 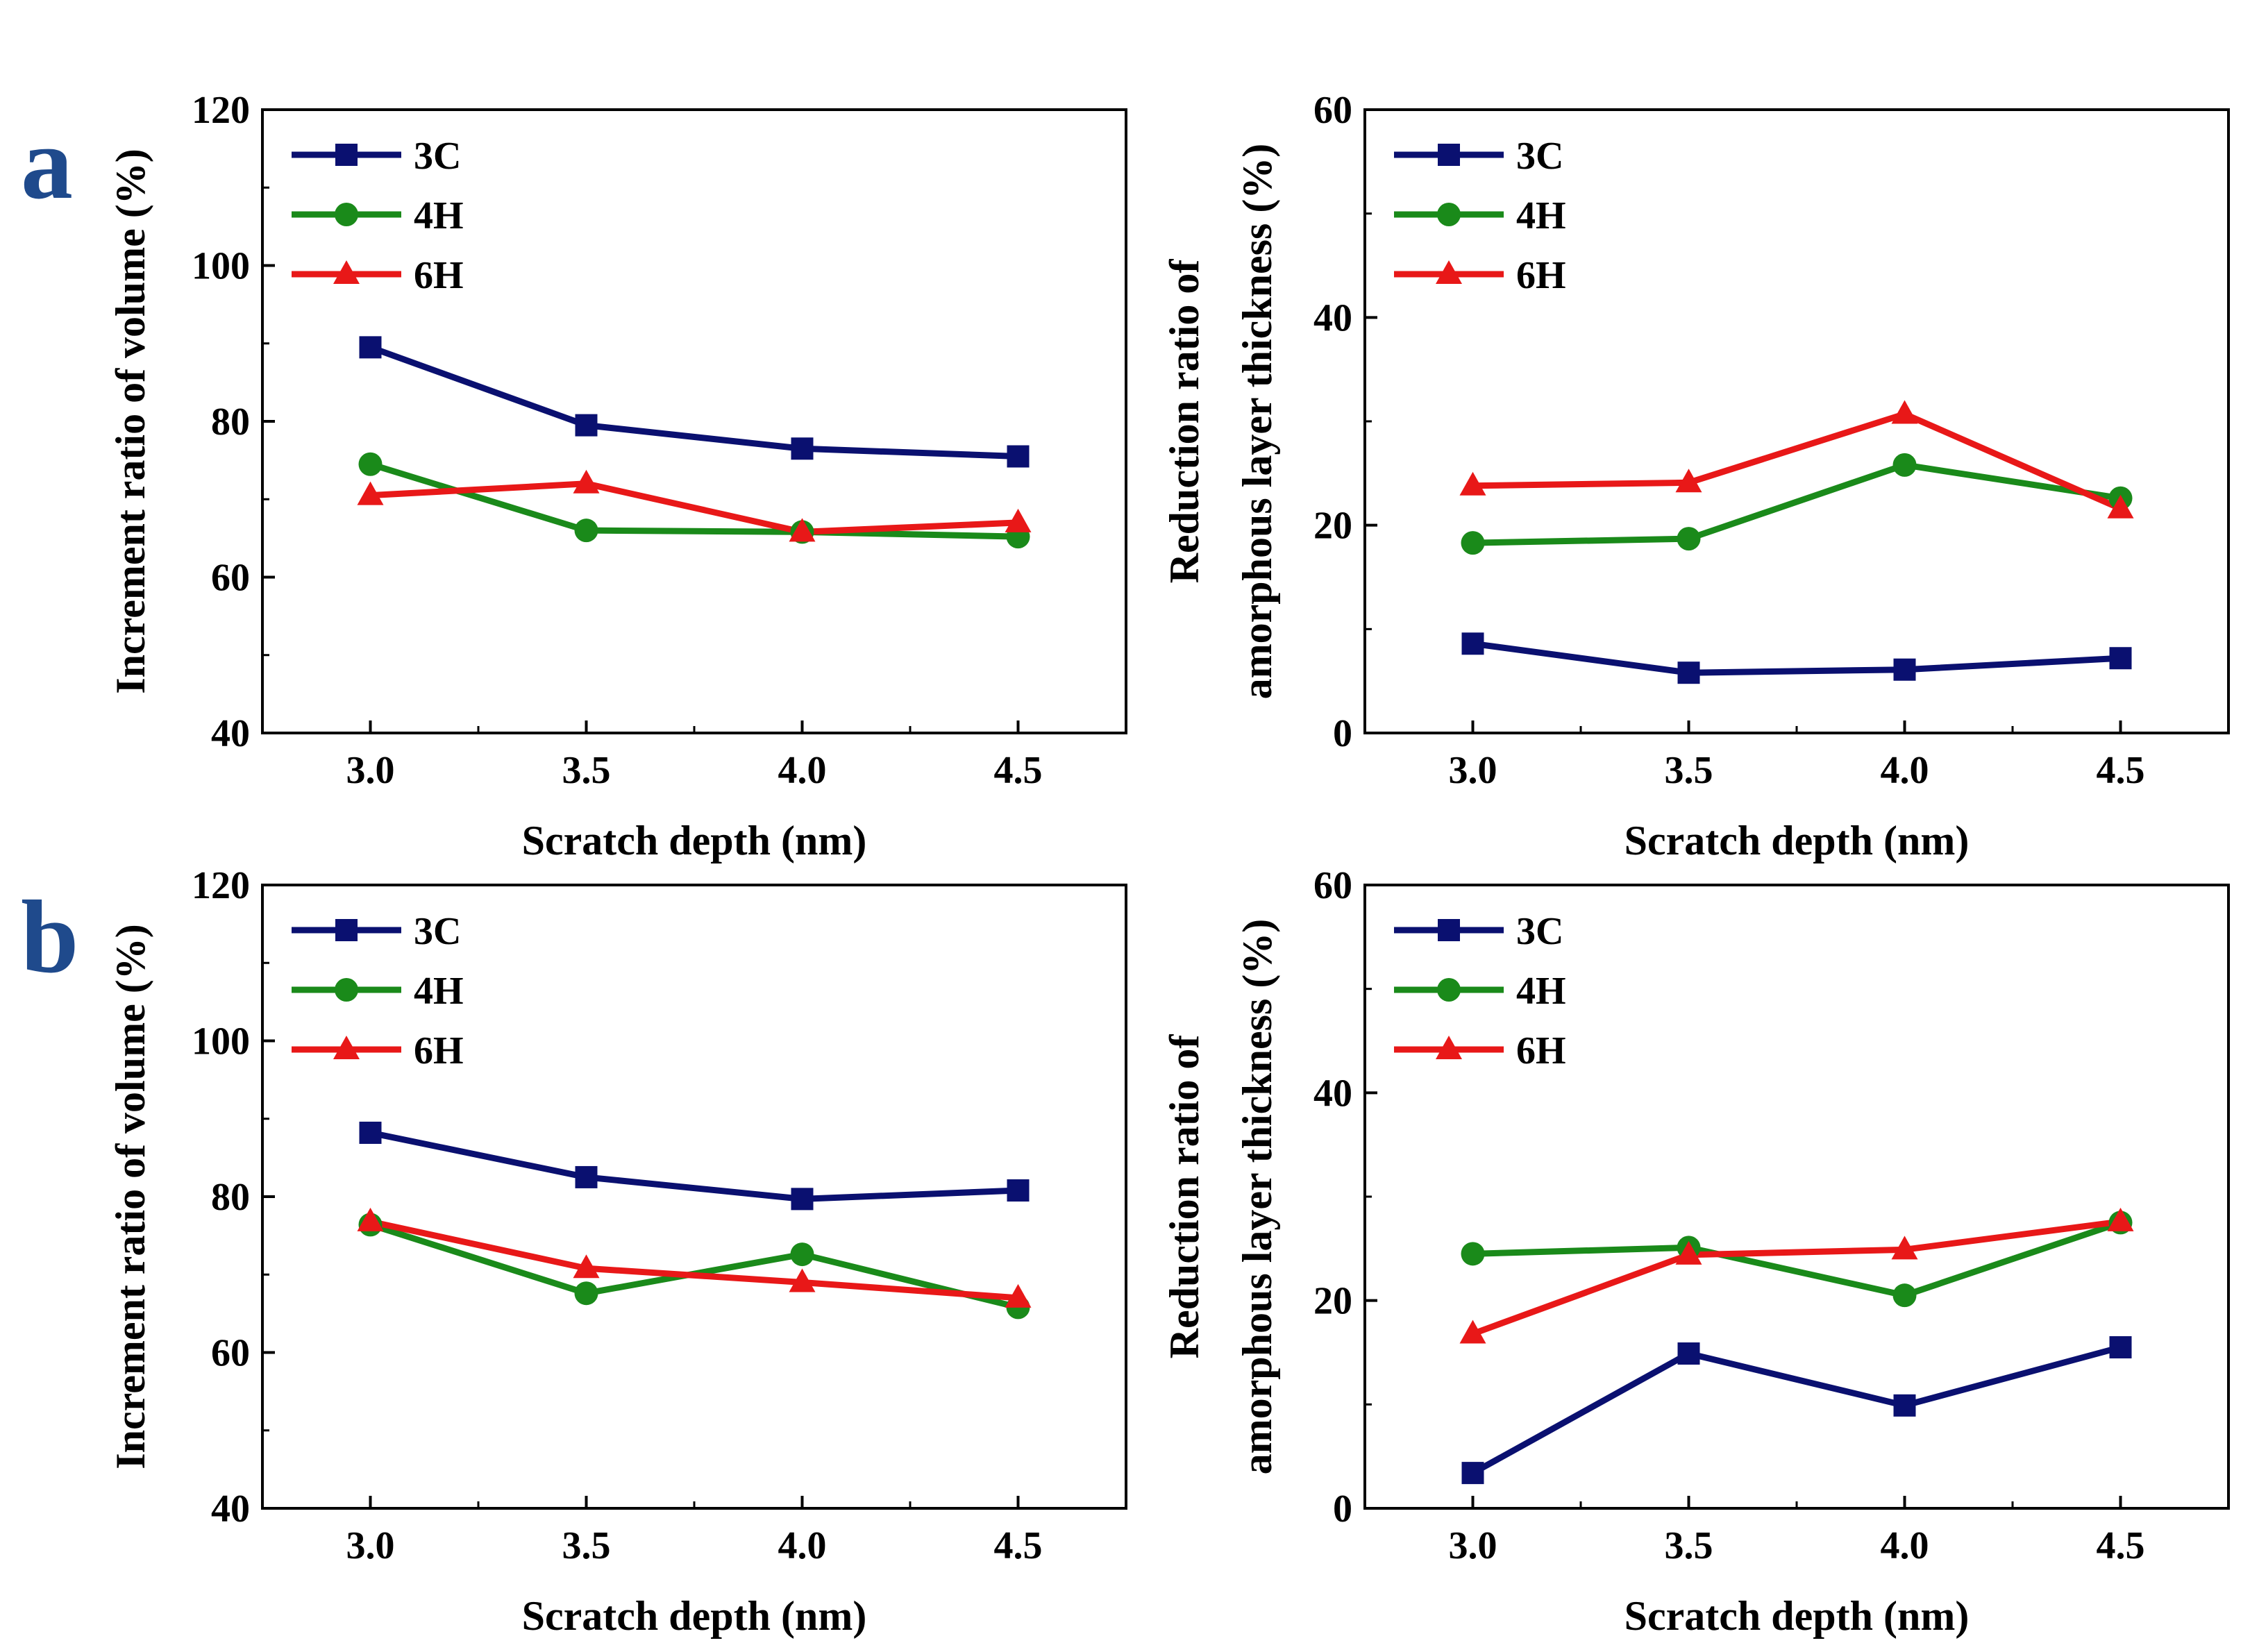 I want to click on y-tick-label: 100, so click(x=221, y=266).